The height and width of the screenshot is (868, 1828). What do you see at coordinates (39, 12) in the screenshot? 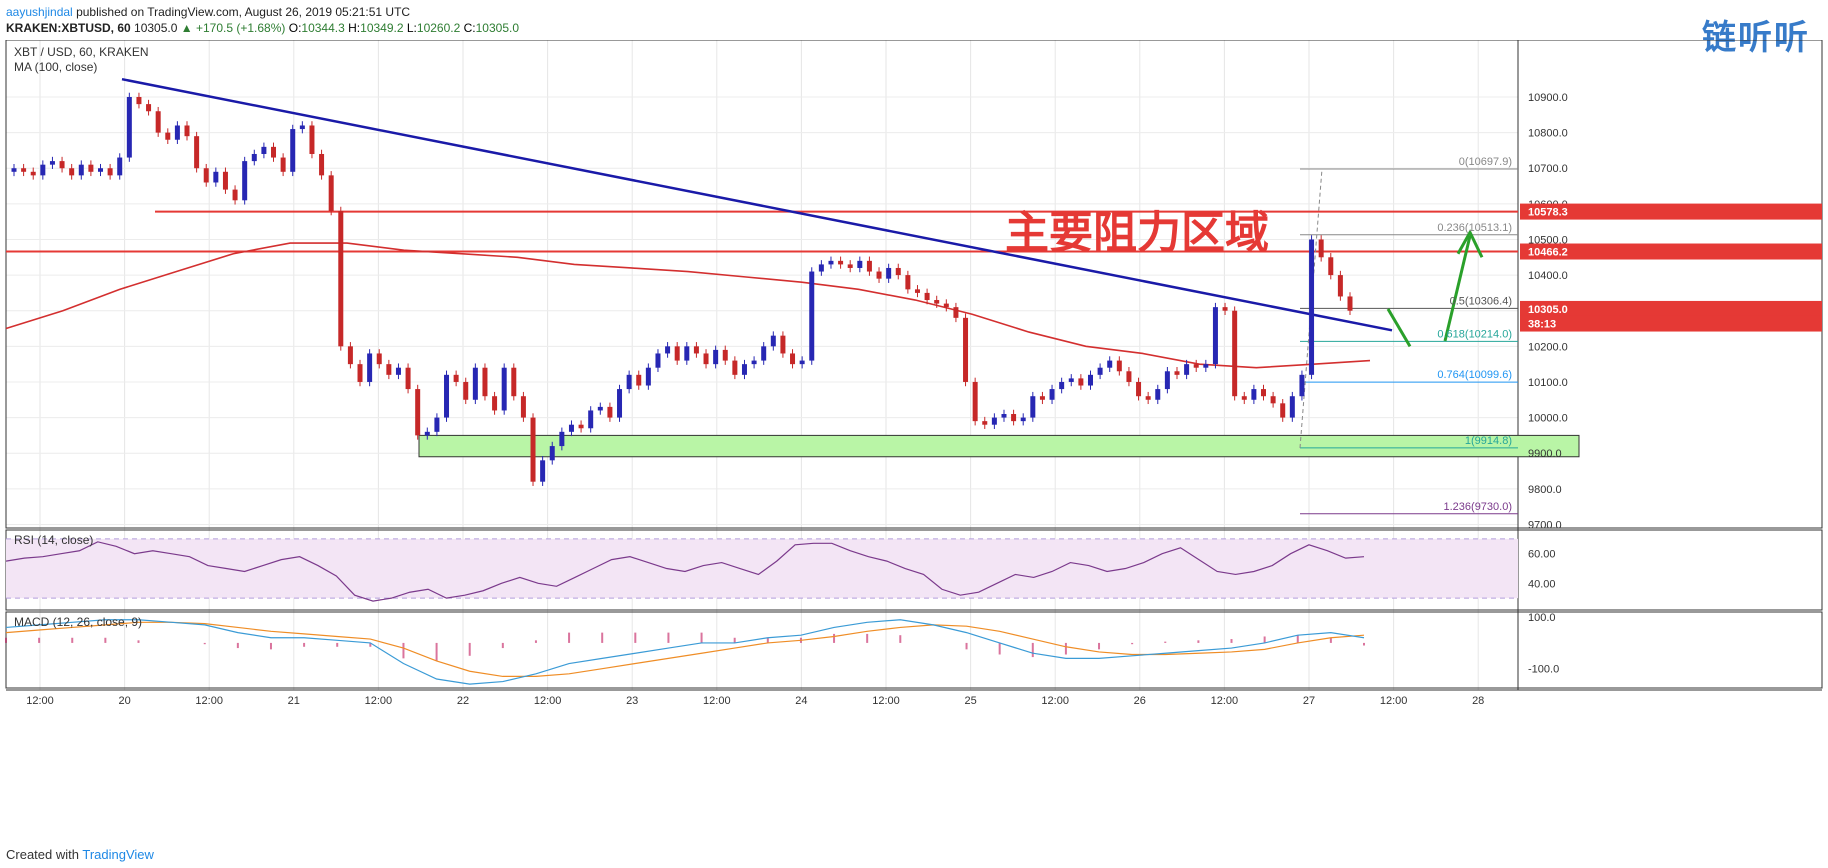
I see `author-link: aayushjindal` at bounding box center [39, 12].